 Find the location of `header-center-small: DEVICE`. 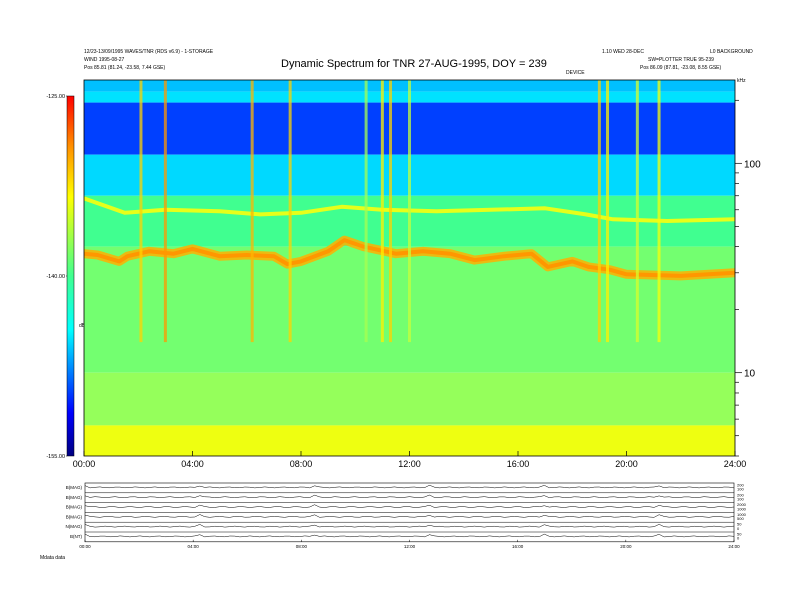

header-center-small: DEVICE is located at coordinates (575, 73).